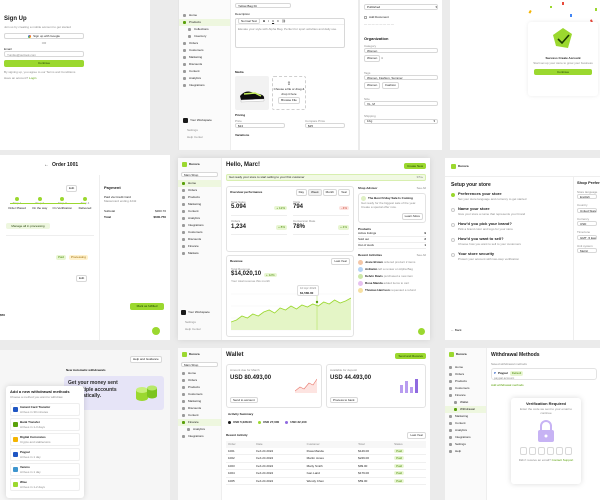 The image size is (600, 500). I want to click on weight-field: 1Kg ▾, so click(401, 121).